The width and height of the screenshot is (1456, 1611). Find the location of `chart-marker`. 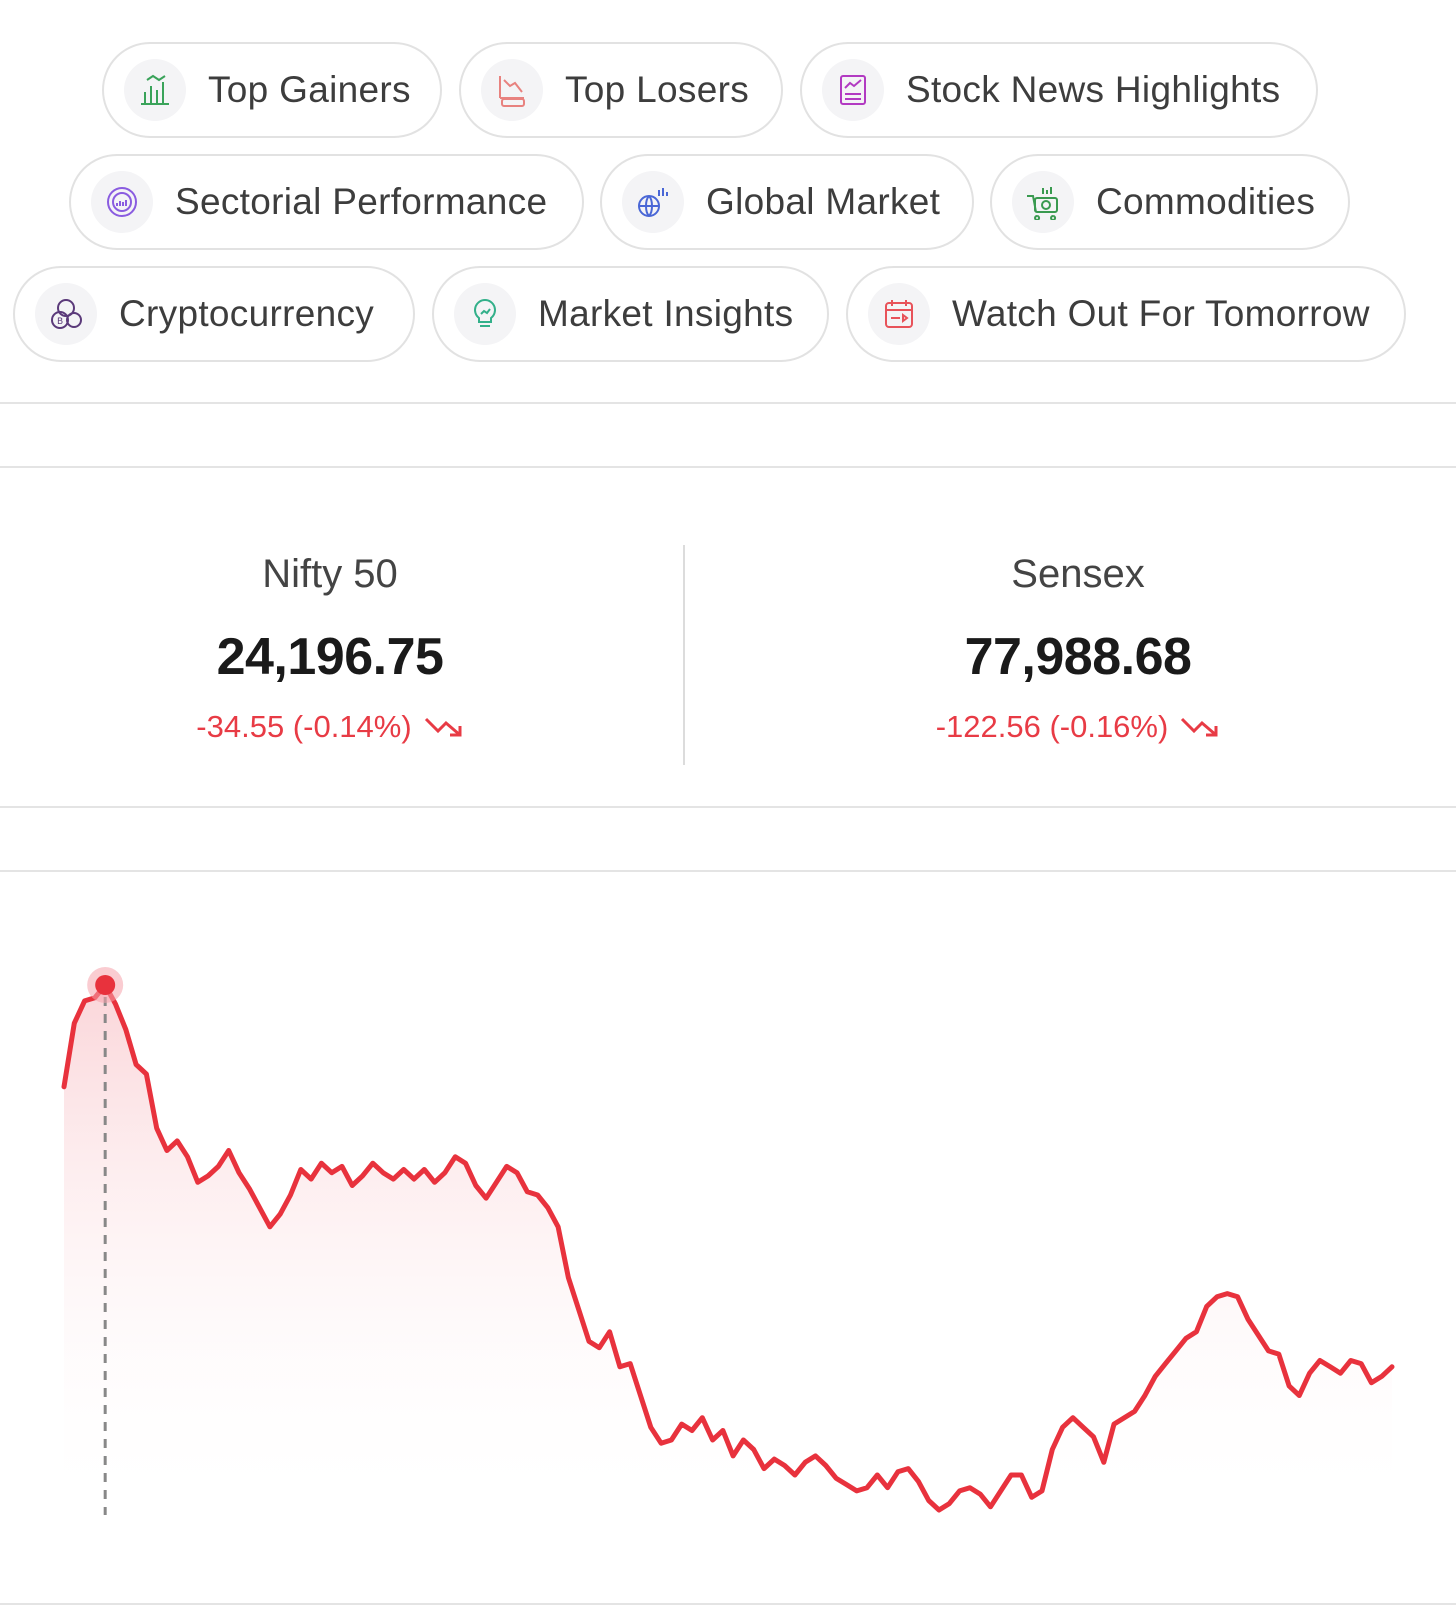

chart-marker is located at coordinates (105, 985).